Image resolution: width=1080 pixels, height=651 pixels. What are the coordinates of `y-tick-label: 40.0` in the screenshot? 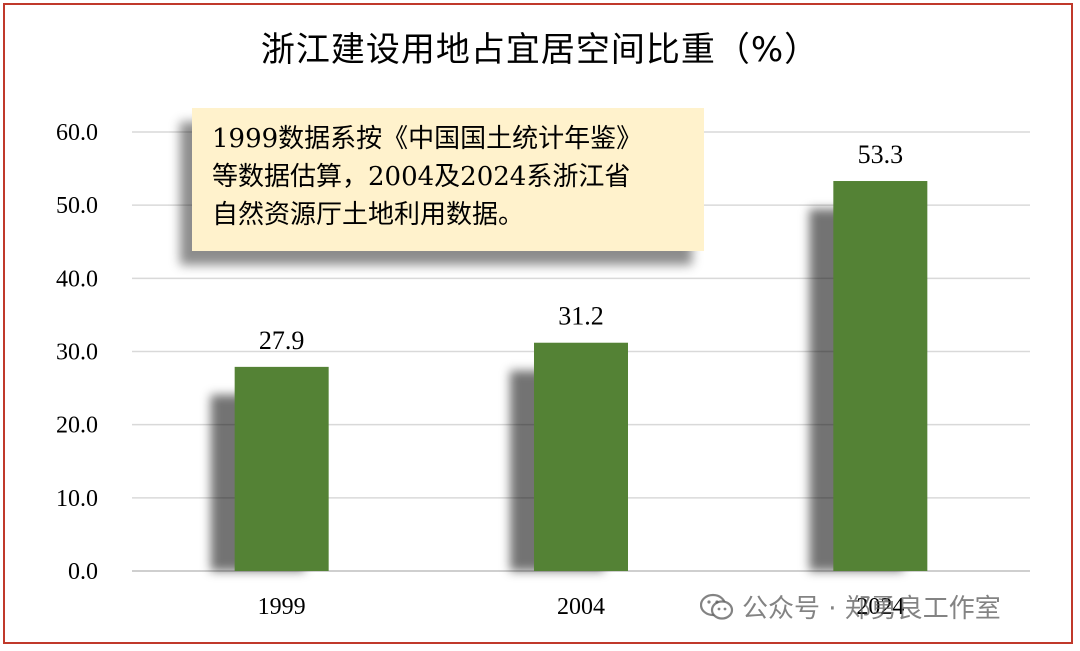 It's located at (77, 279).